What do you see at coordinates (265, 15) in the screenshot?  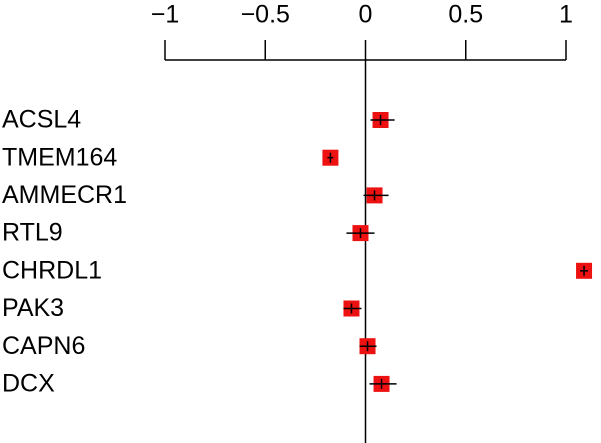 I see `x-tick-label: −0.5` at bounding box center [265, 15].